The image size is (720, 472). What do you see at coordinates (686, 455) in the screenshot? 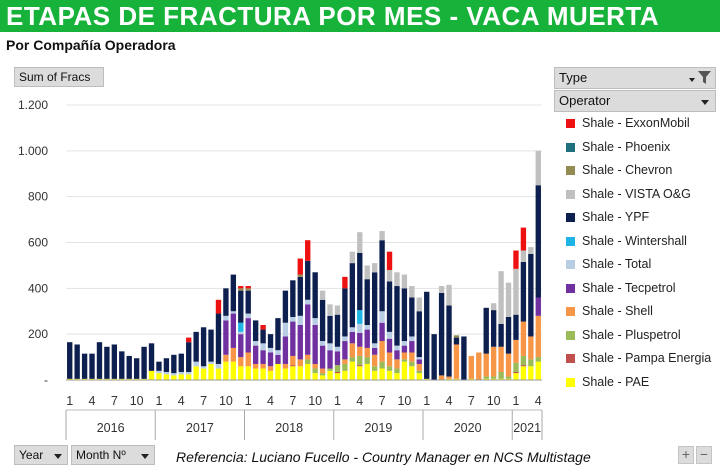
I see `expand-button: +` at bounding box center [686, 455].